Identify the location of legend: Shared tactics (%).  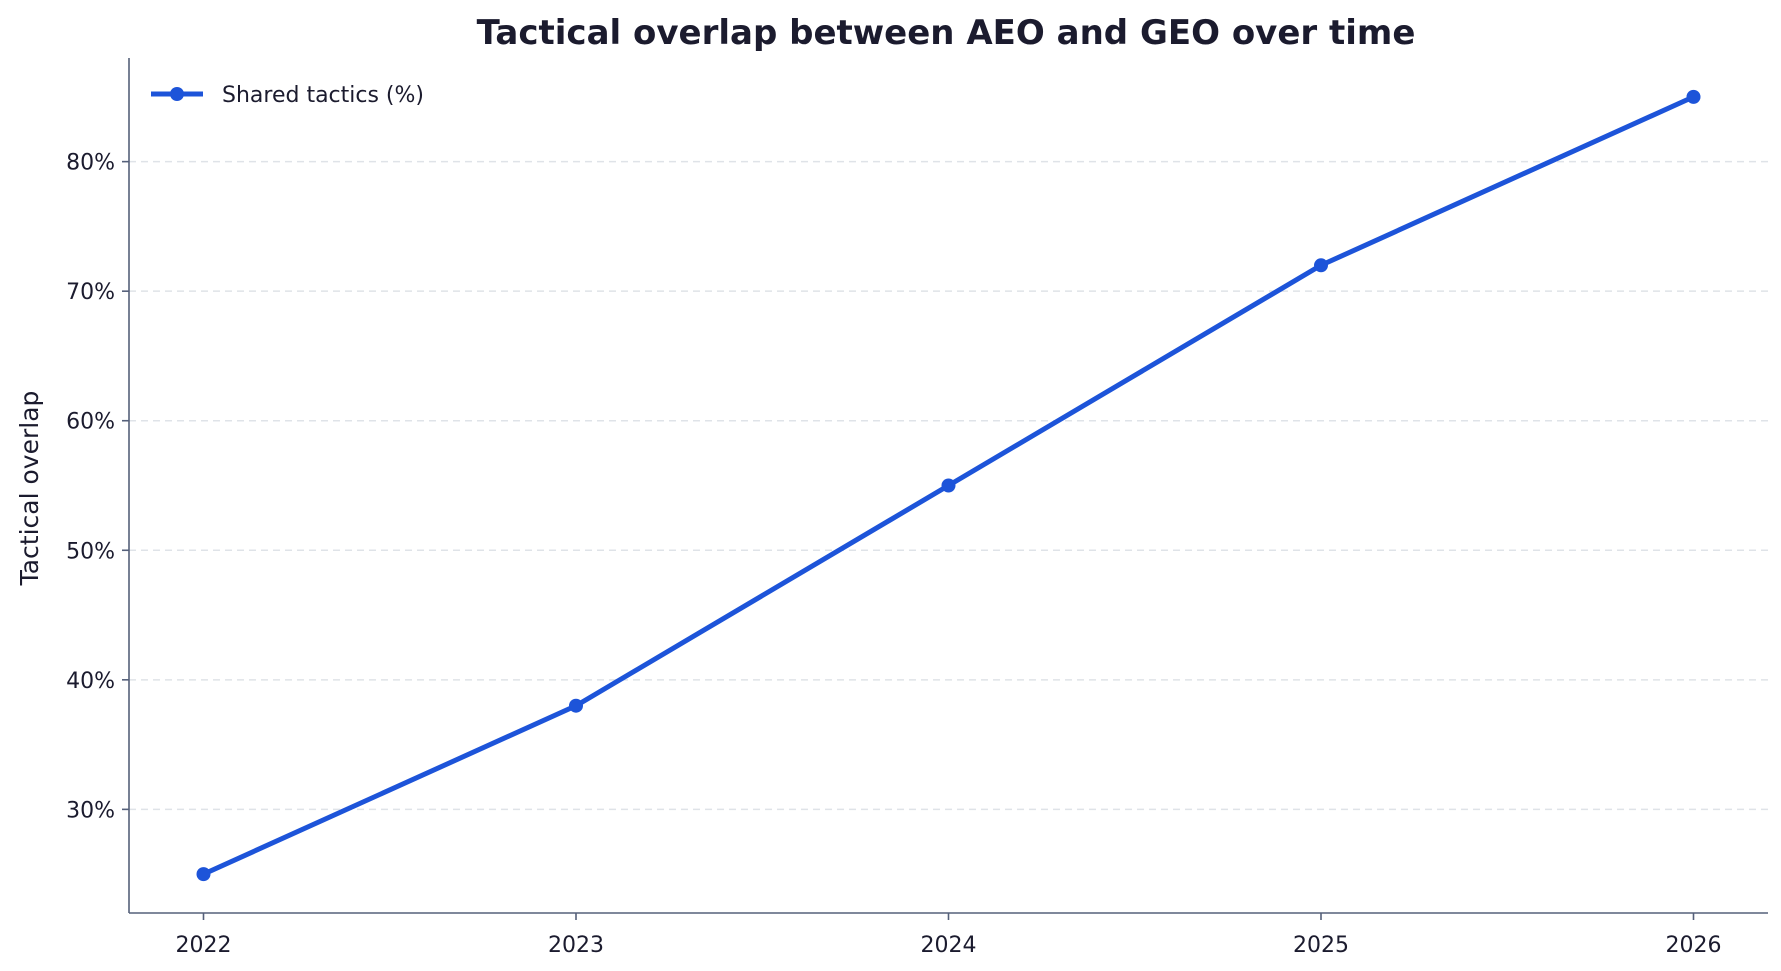
(287, 95).